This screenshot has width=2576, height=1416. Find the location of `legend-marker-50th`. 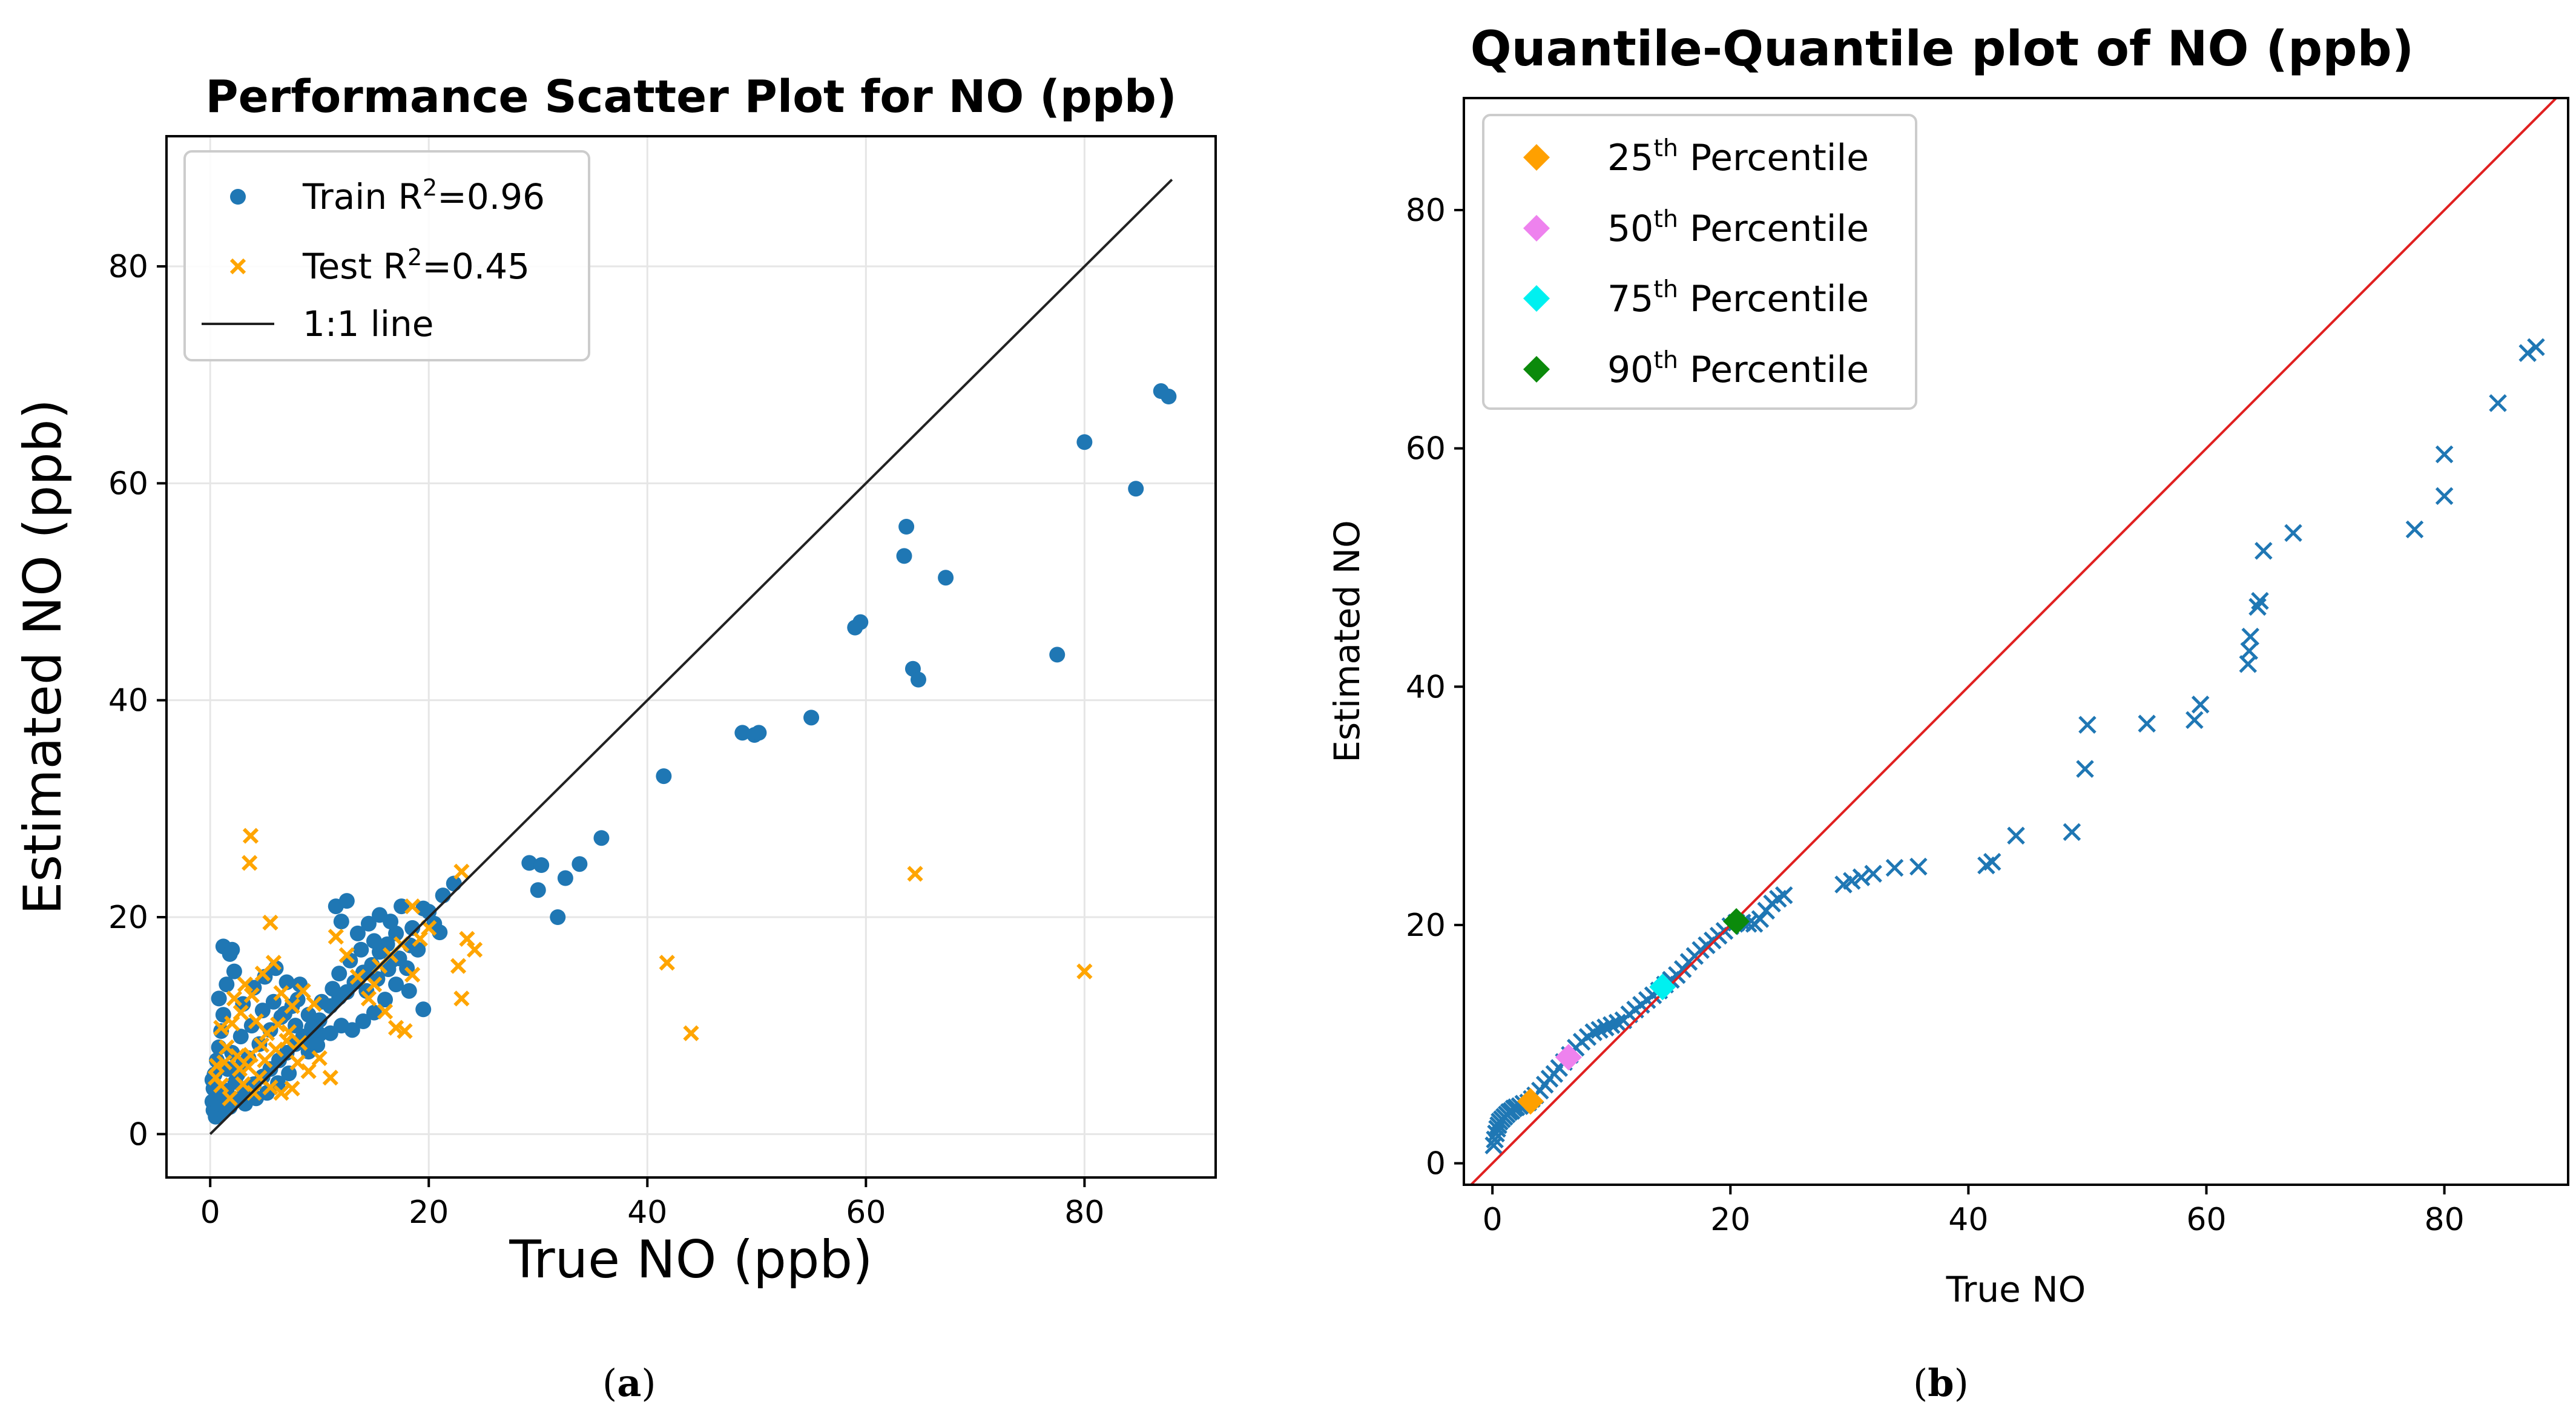

legend-marker-50th is located at coordinates (1536, 229).